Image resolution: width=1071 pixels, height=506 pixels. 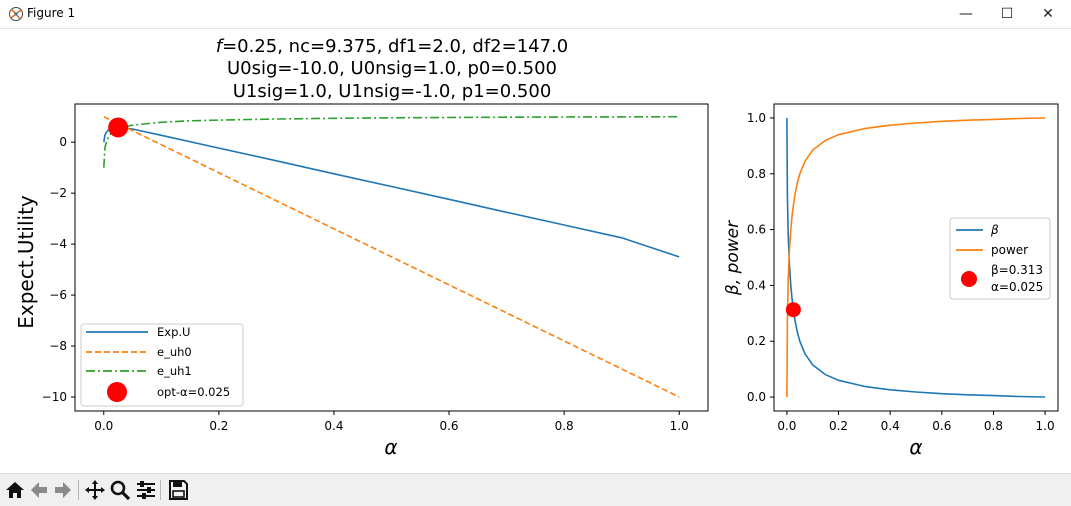 What do you see at coordinates (63, 142) in the screenshot?
I see `y-tick-label: 0` at bounding box center [63, 142].